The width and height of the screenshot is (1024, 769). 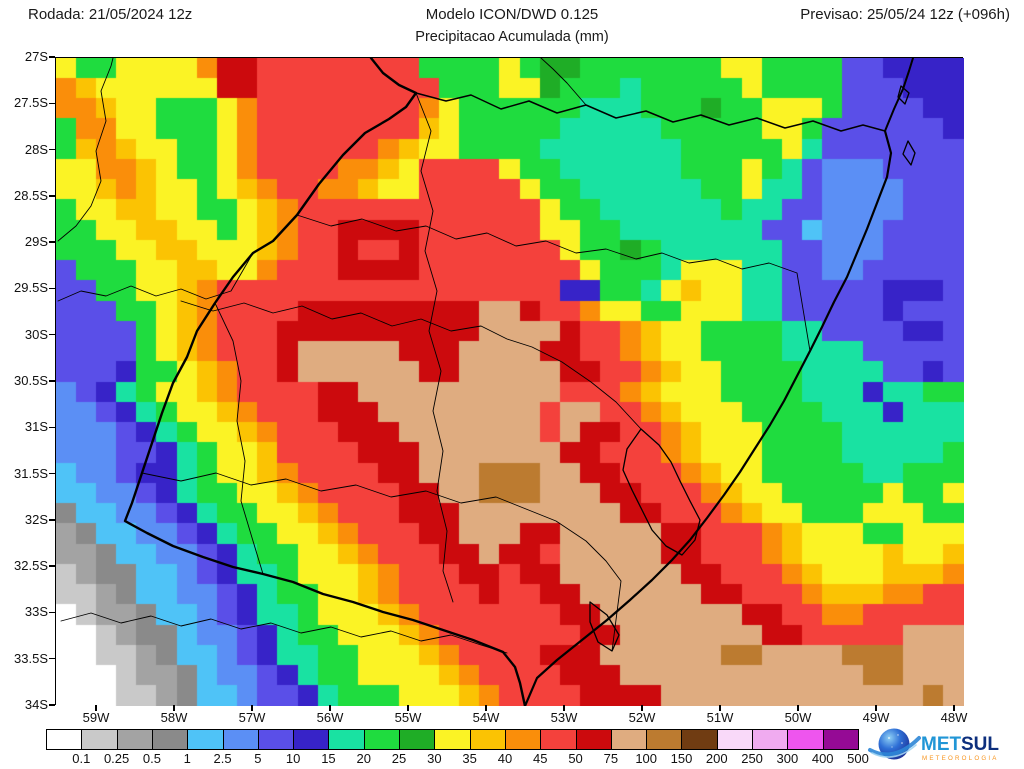 I want to click on lon-tick-label: 56W, so click(x=330, y=717).